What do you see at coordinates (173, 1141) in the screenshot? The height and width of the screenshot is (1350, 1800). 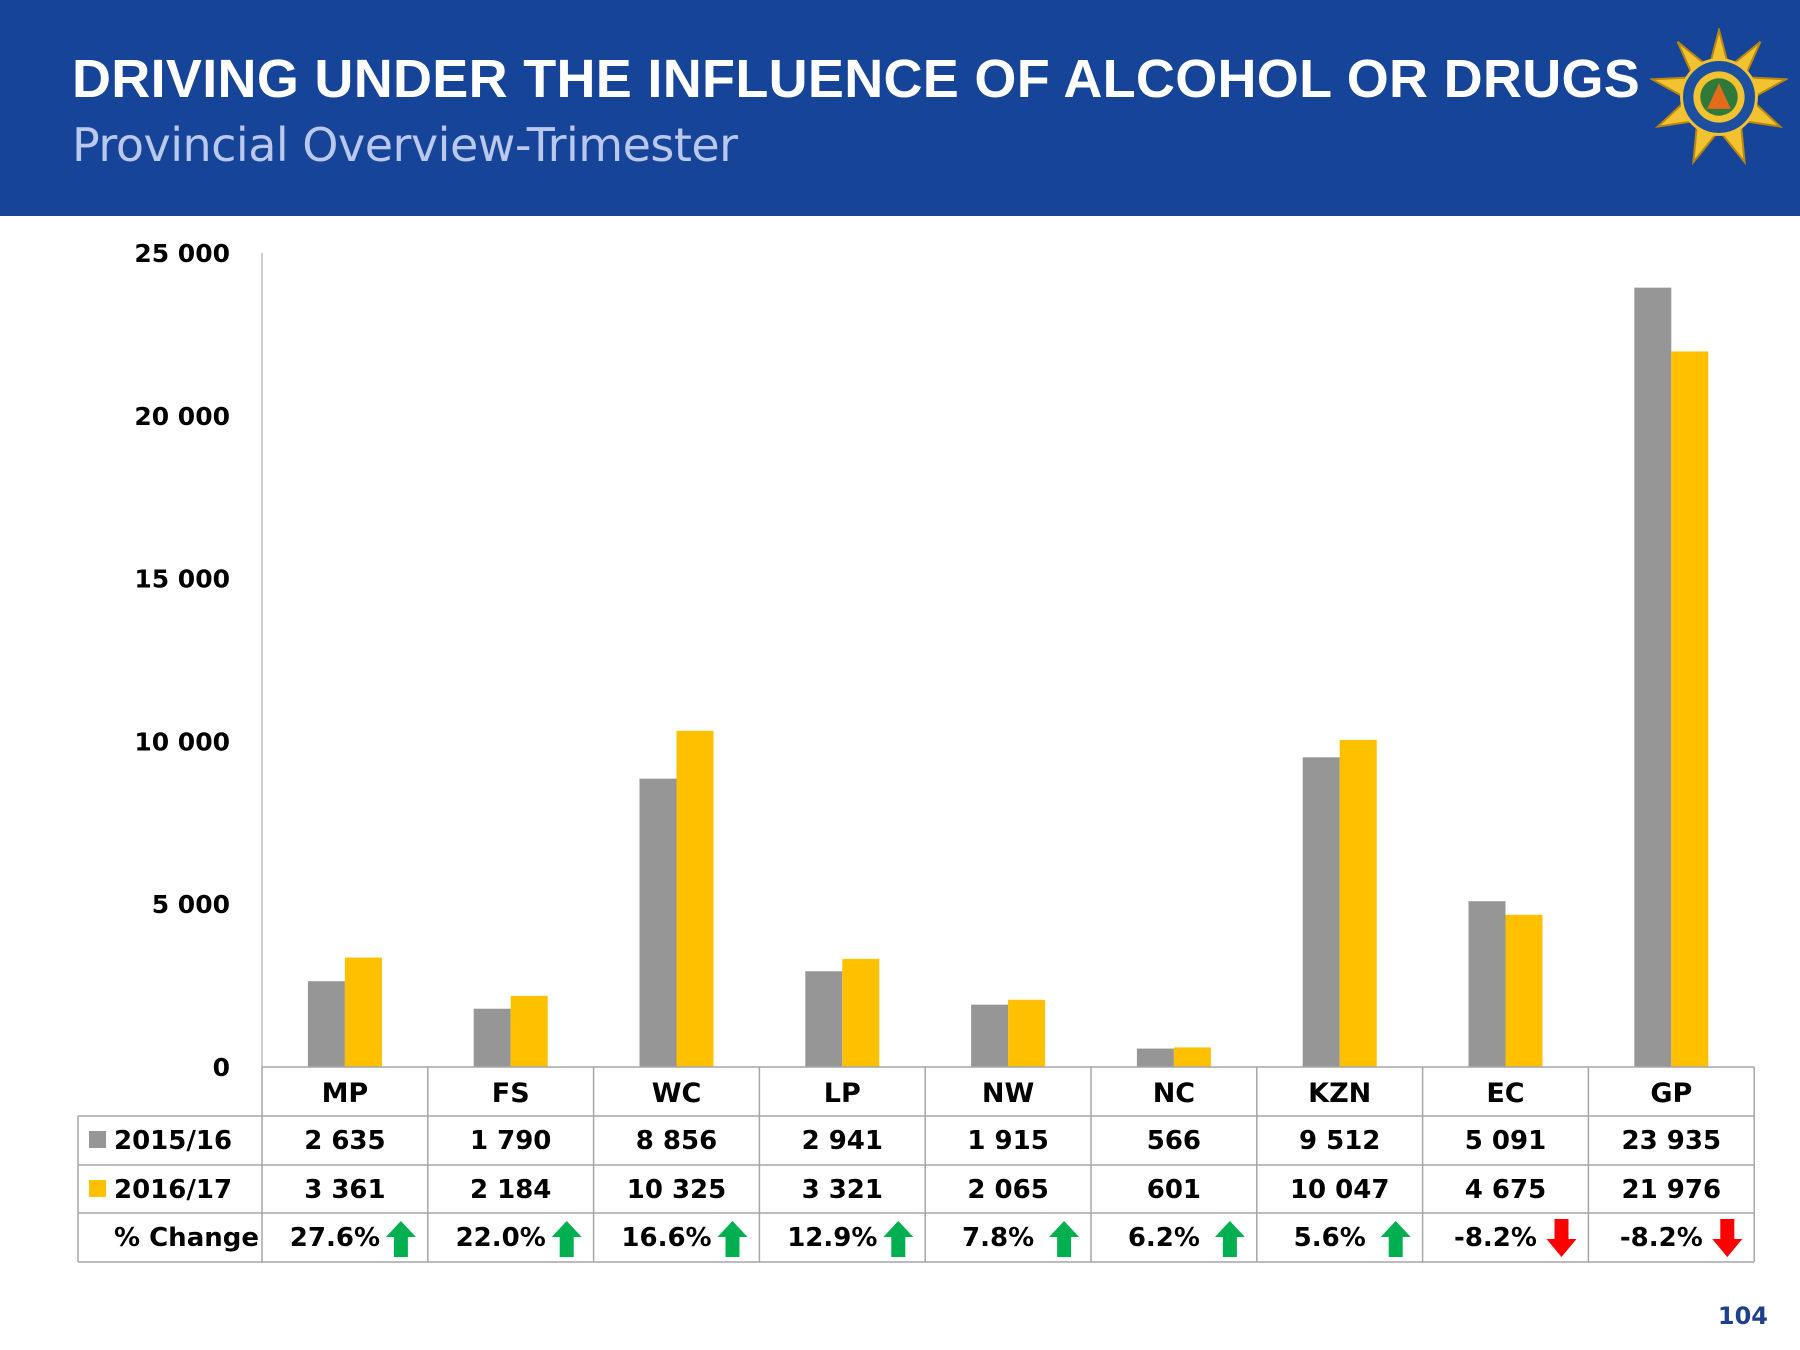 I see `legend-label: 2015/16` at bounding box center [173, 1141].